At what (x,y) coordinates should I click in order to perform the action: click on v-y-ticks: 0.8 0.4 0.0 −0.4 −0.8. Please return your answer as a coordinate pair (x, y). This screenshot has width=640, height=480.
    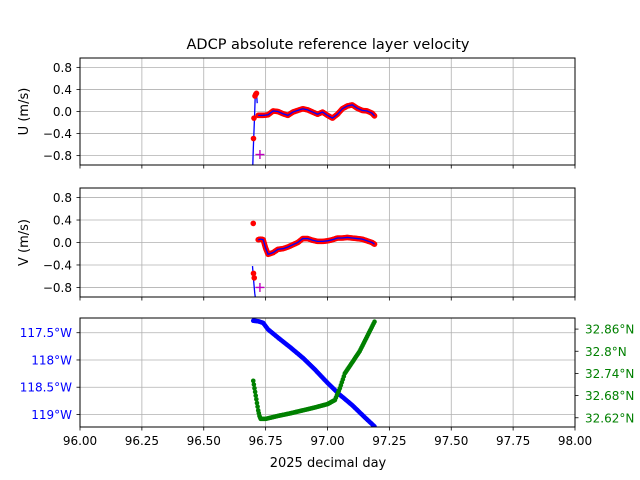
    Looking at the image, I should click on (61, 243).